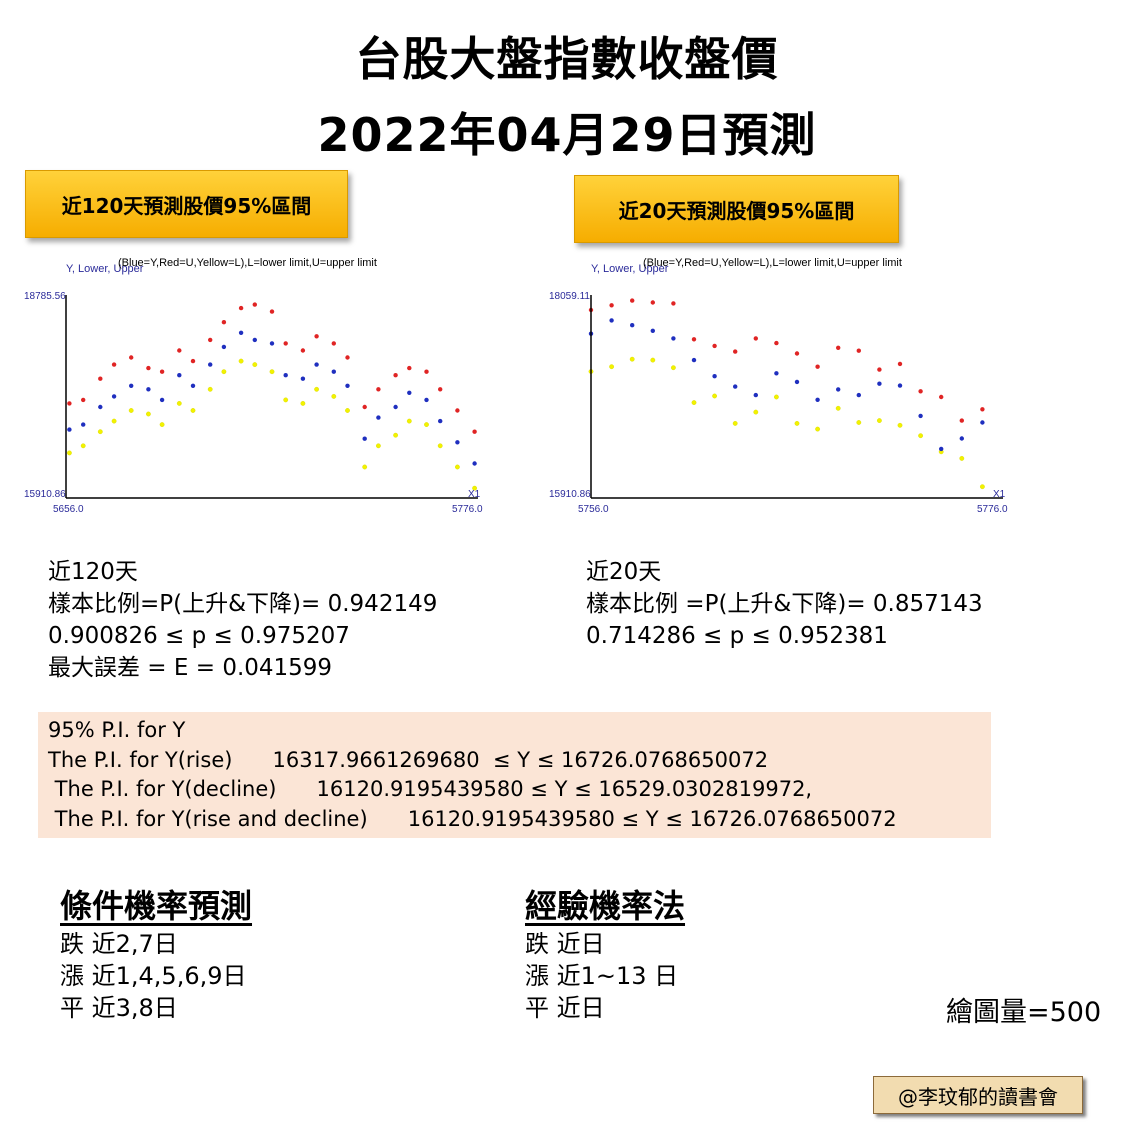 This screenshot has width=1134, height=1134. I want to click on conditional-flat: 平 近3,8日, so click(119, 1008).